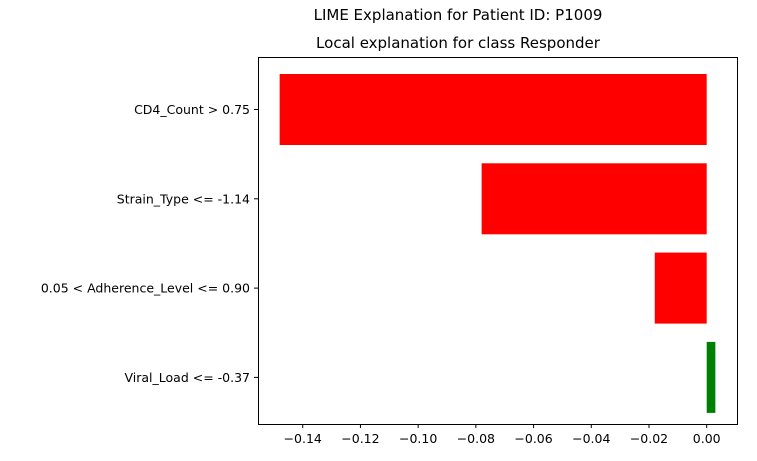 The image size is (757, 461). I want to click on figure-title: LIME Explanation for Patient ID: P1009, so click(458, 15).